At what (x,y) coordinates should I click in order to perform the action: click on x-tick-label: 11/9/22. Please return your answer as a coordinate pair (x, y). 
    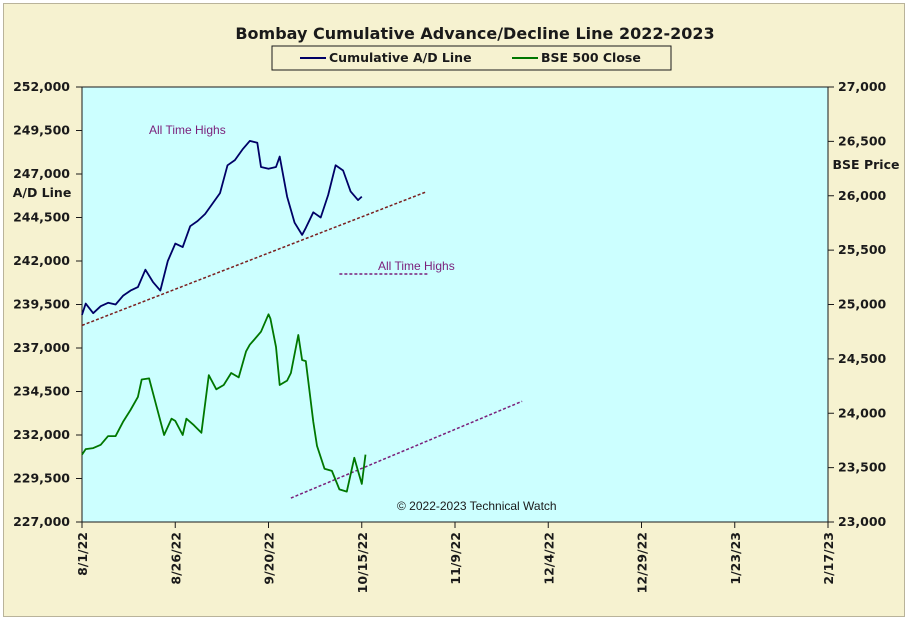
    Looking at the image, I should click on (455, 558).